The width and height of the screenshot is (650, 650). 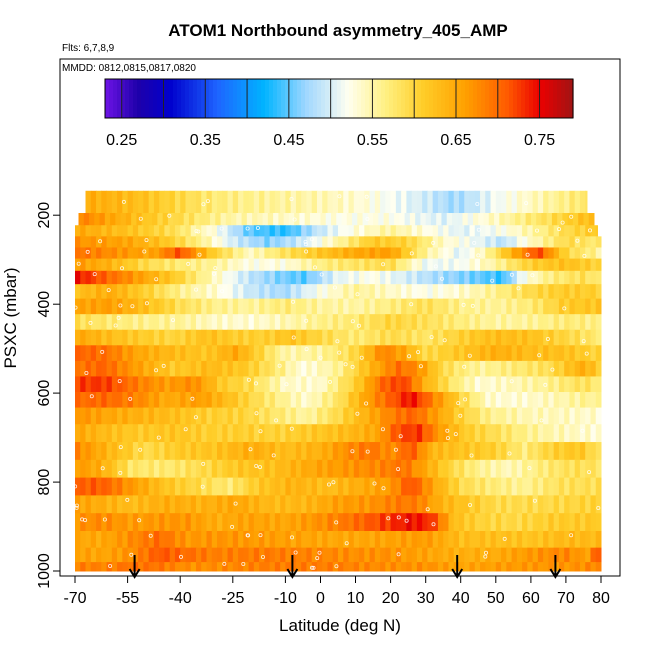 What do you see at coordinates (372, 140) in the screenshot?
I see `colorbar-tick-label: 0.55` at bounding box center [372, 140].